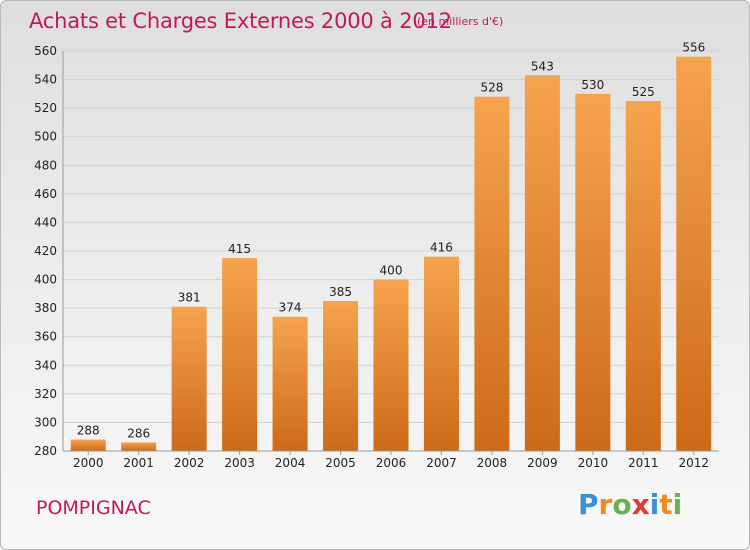 Image resolution: width=750 pixels, height=550 pixels. What do you see at coordinates (290, 463) in the screenshot?
I see `x-tick-label: 2004` at bounding box center [290, 463].